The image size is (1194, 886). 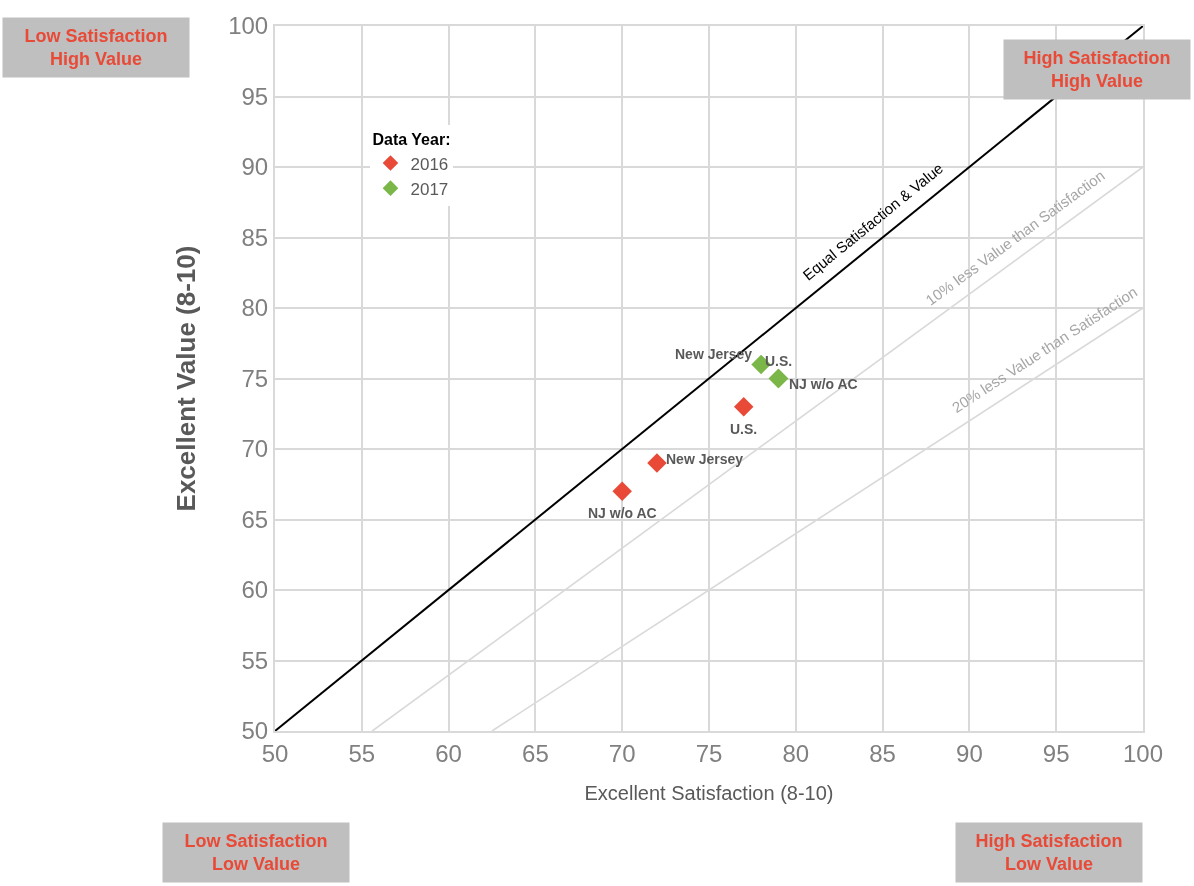 What do you see at coordinates (705, 459) in the screenshot?
I see `annotation: New Jersey` at bounding box center [705, 459].